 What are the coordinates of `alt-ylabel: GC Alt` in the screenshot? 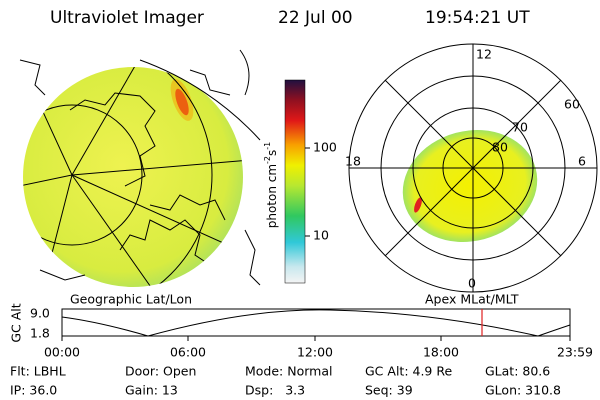 It's located at (16, 322).